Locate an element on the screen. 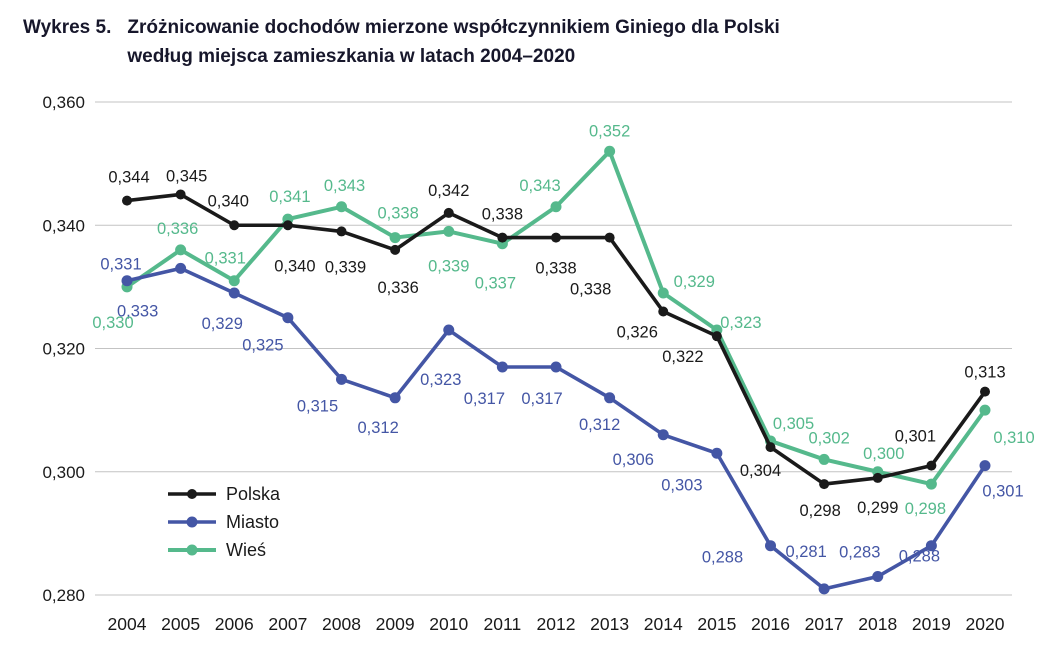  data-label-miasto: 0,303 is located at coordinates (681, 485).